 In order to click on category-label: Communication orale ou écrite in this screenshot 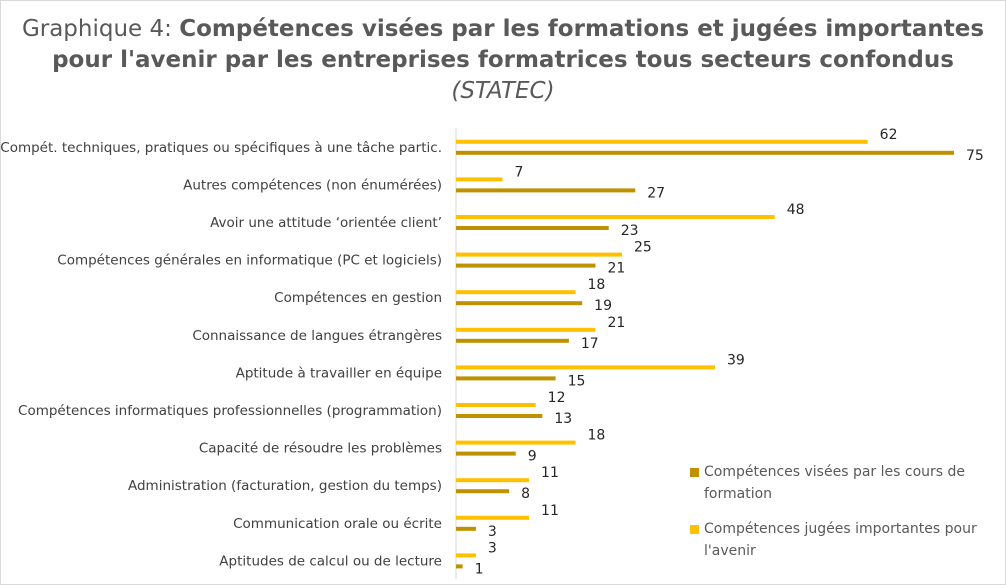, I will do `click(337, 524)`.